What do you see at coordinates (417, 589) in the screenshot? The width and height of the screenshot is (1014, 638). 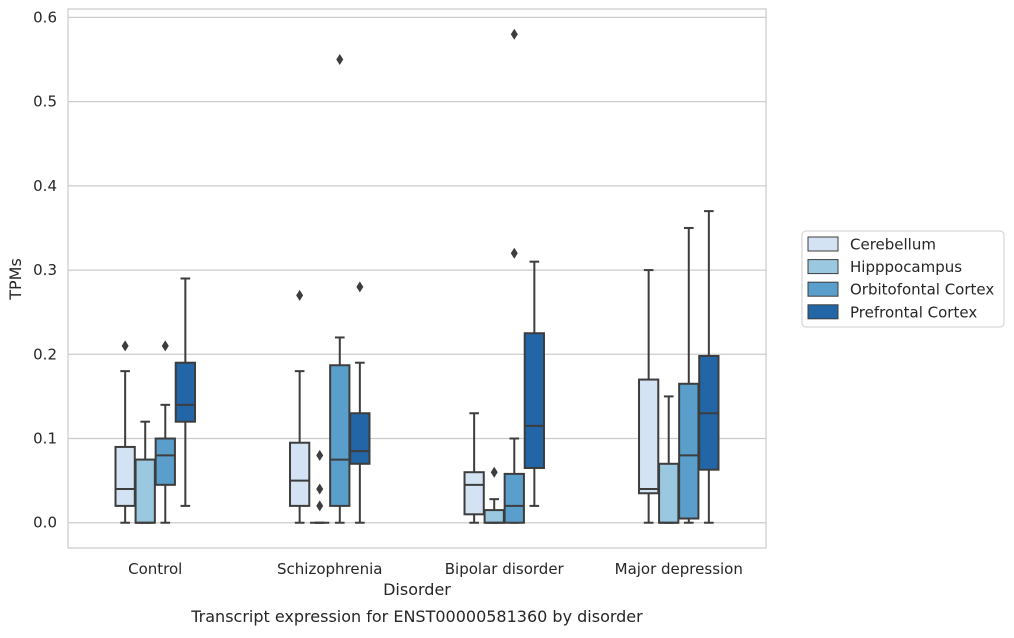 I see `x-axis-label: Disorder` at bounding box center [417, 589].